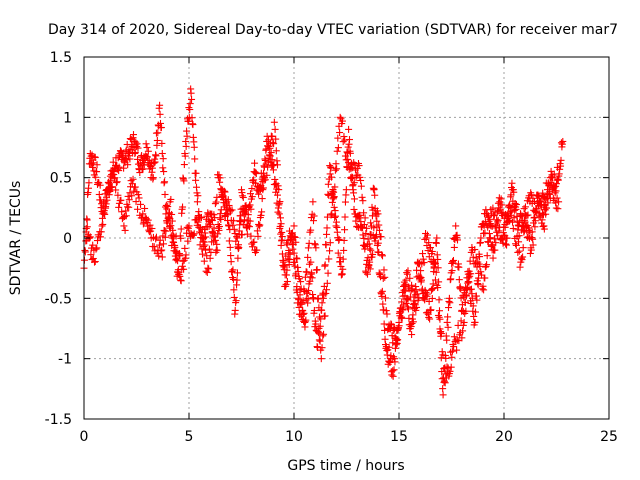 The width and height of the screenshot is (640, 480). I want to click on x-tick-label: 10, so click(294, 437).